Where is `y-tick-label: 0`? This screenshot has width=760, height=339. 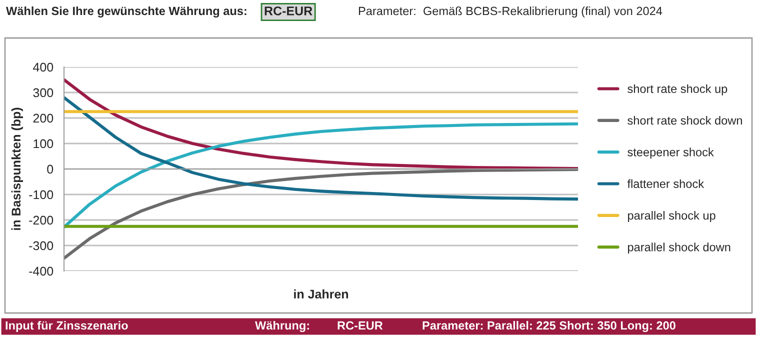
y-tick-label: 0 is located at coordinates (50, 169).